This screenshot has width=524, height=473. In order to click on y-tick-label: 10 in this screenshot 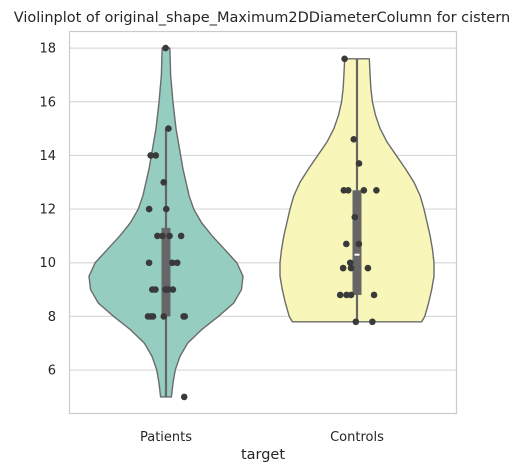, I will do `click(47, 263)`.